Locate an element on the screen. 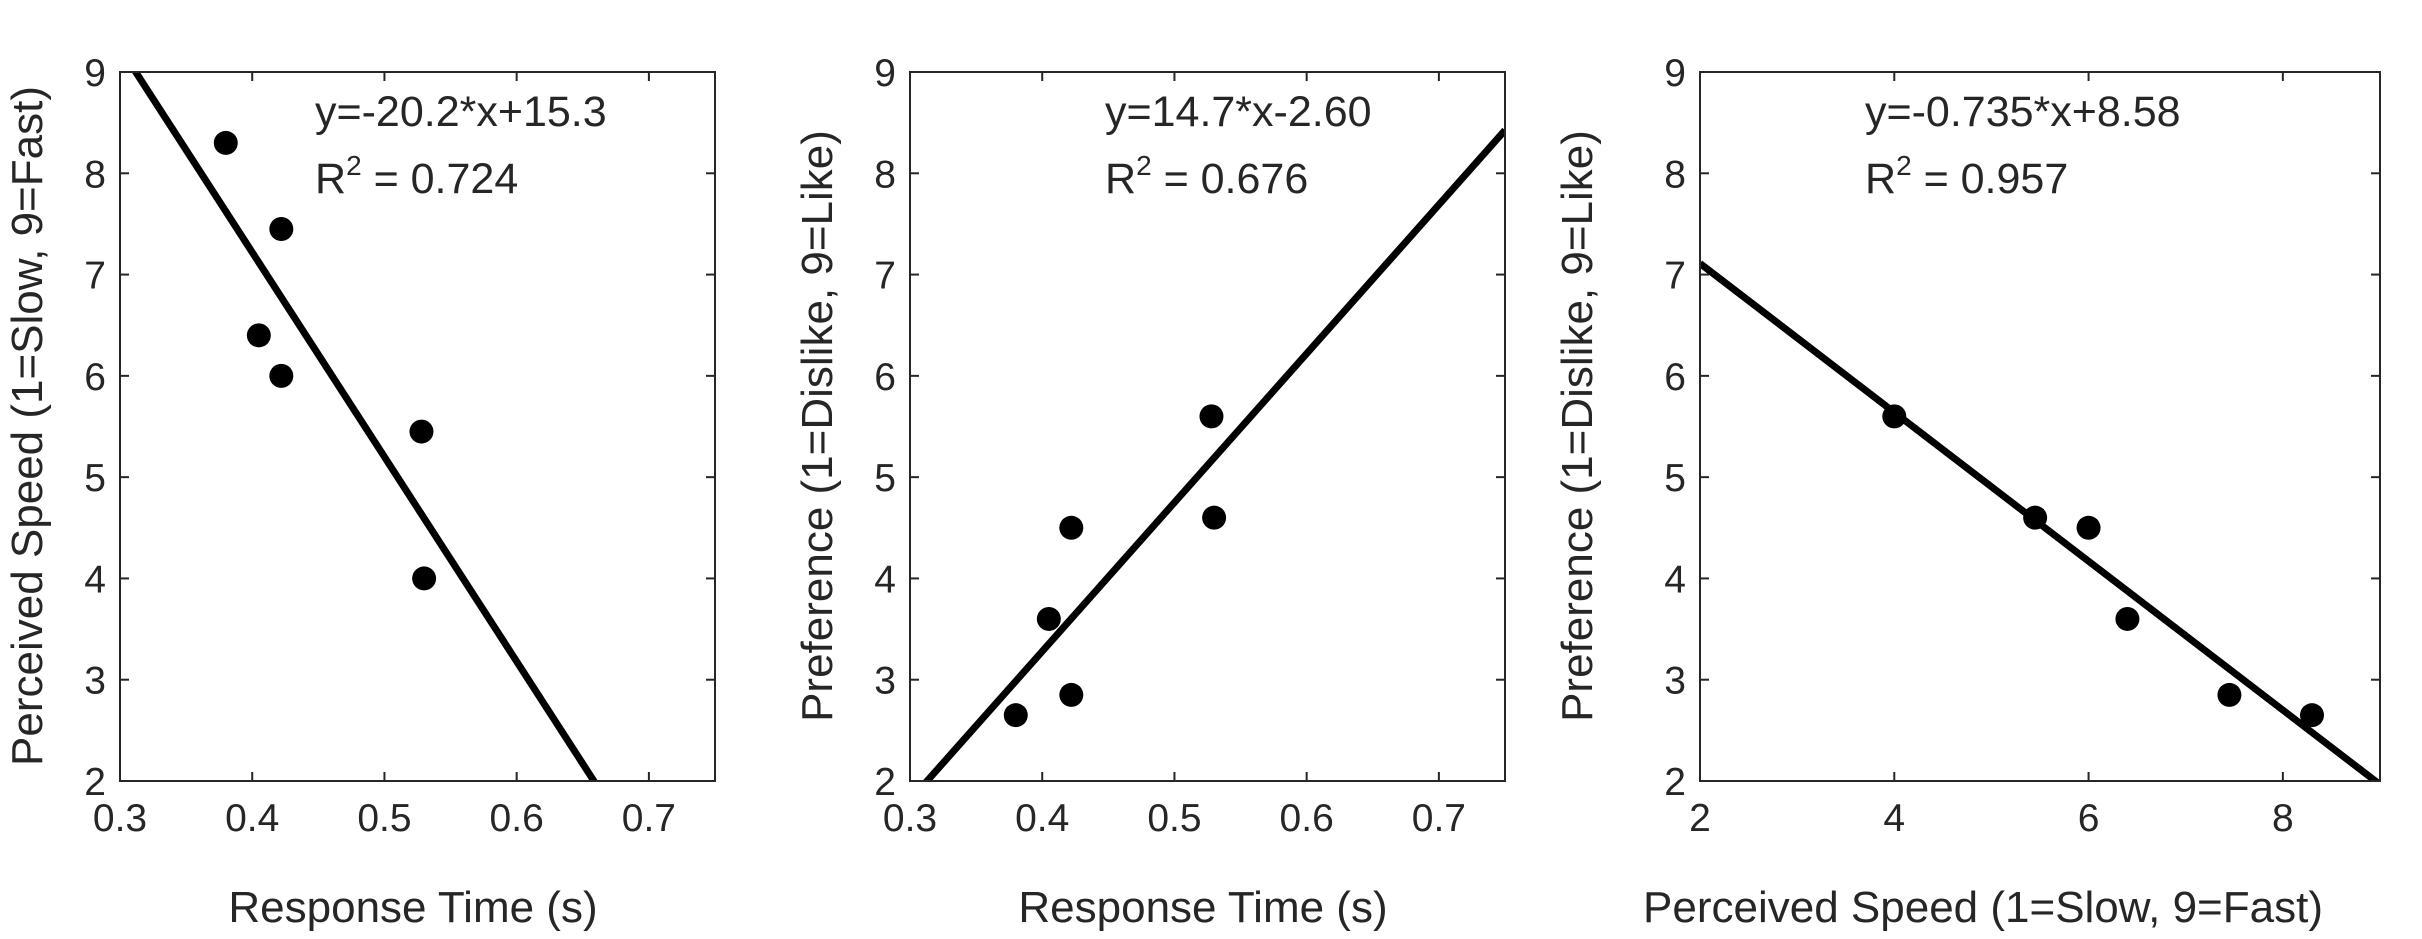  r-squared-value: = 0.676 is located at coordinates (1230, 179).